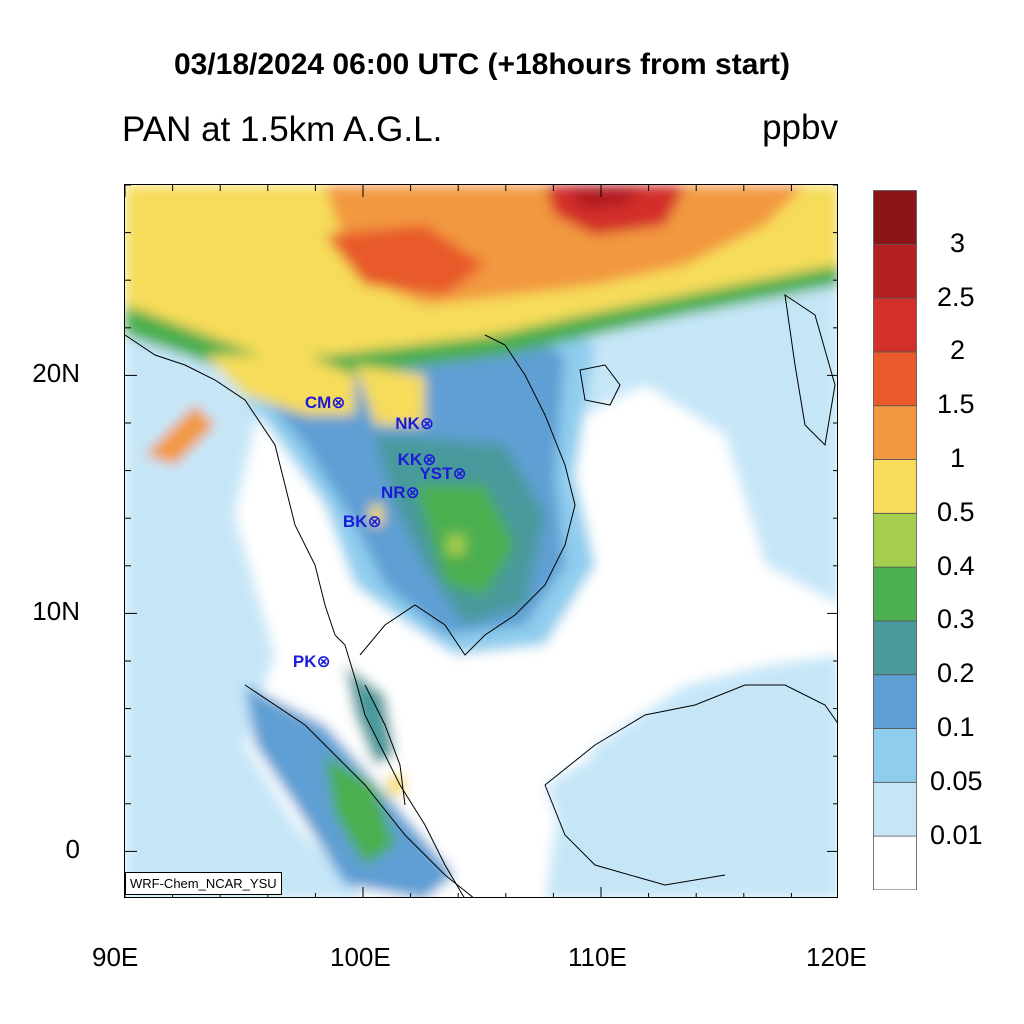  I want to click on station-kk: KK⊗, so click(417, 460).